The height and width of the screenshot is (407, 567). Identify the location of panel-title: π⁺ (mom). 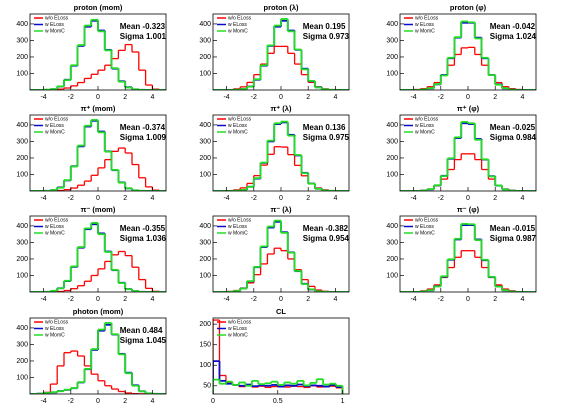
(98, 108).